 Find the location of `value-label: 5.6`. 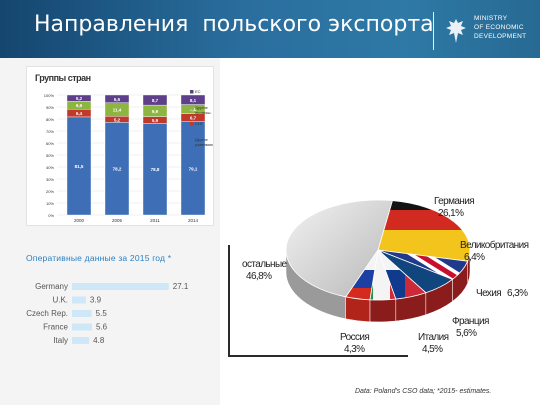

value-label: 5.6 is located at coordinates (102, 327).